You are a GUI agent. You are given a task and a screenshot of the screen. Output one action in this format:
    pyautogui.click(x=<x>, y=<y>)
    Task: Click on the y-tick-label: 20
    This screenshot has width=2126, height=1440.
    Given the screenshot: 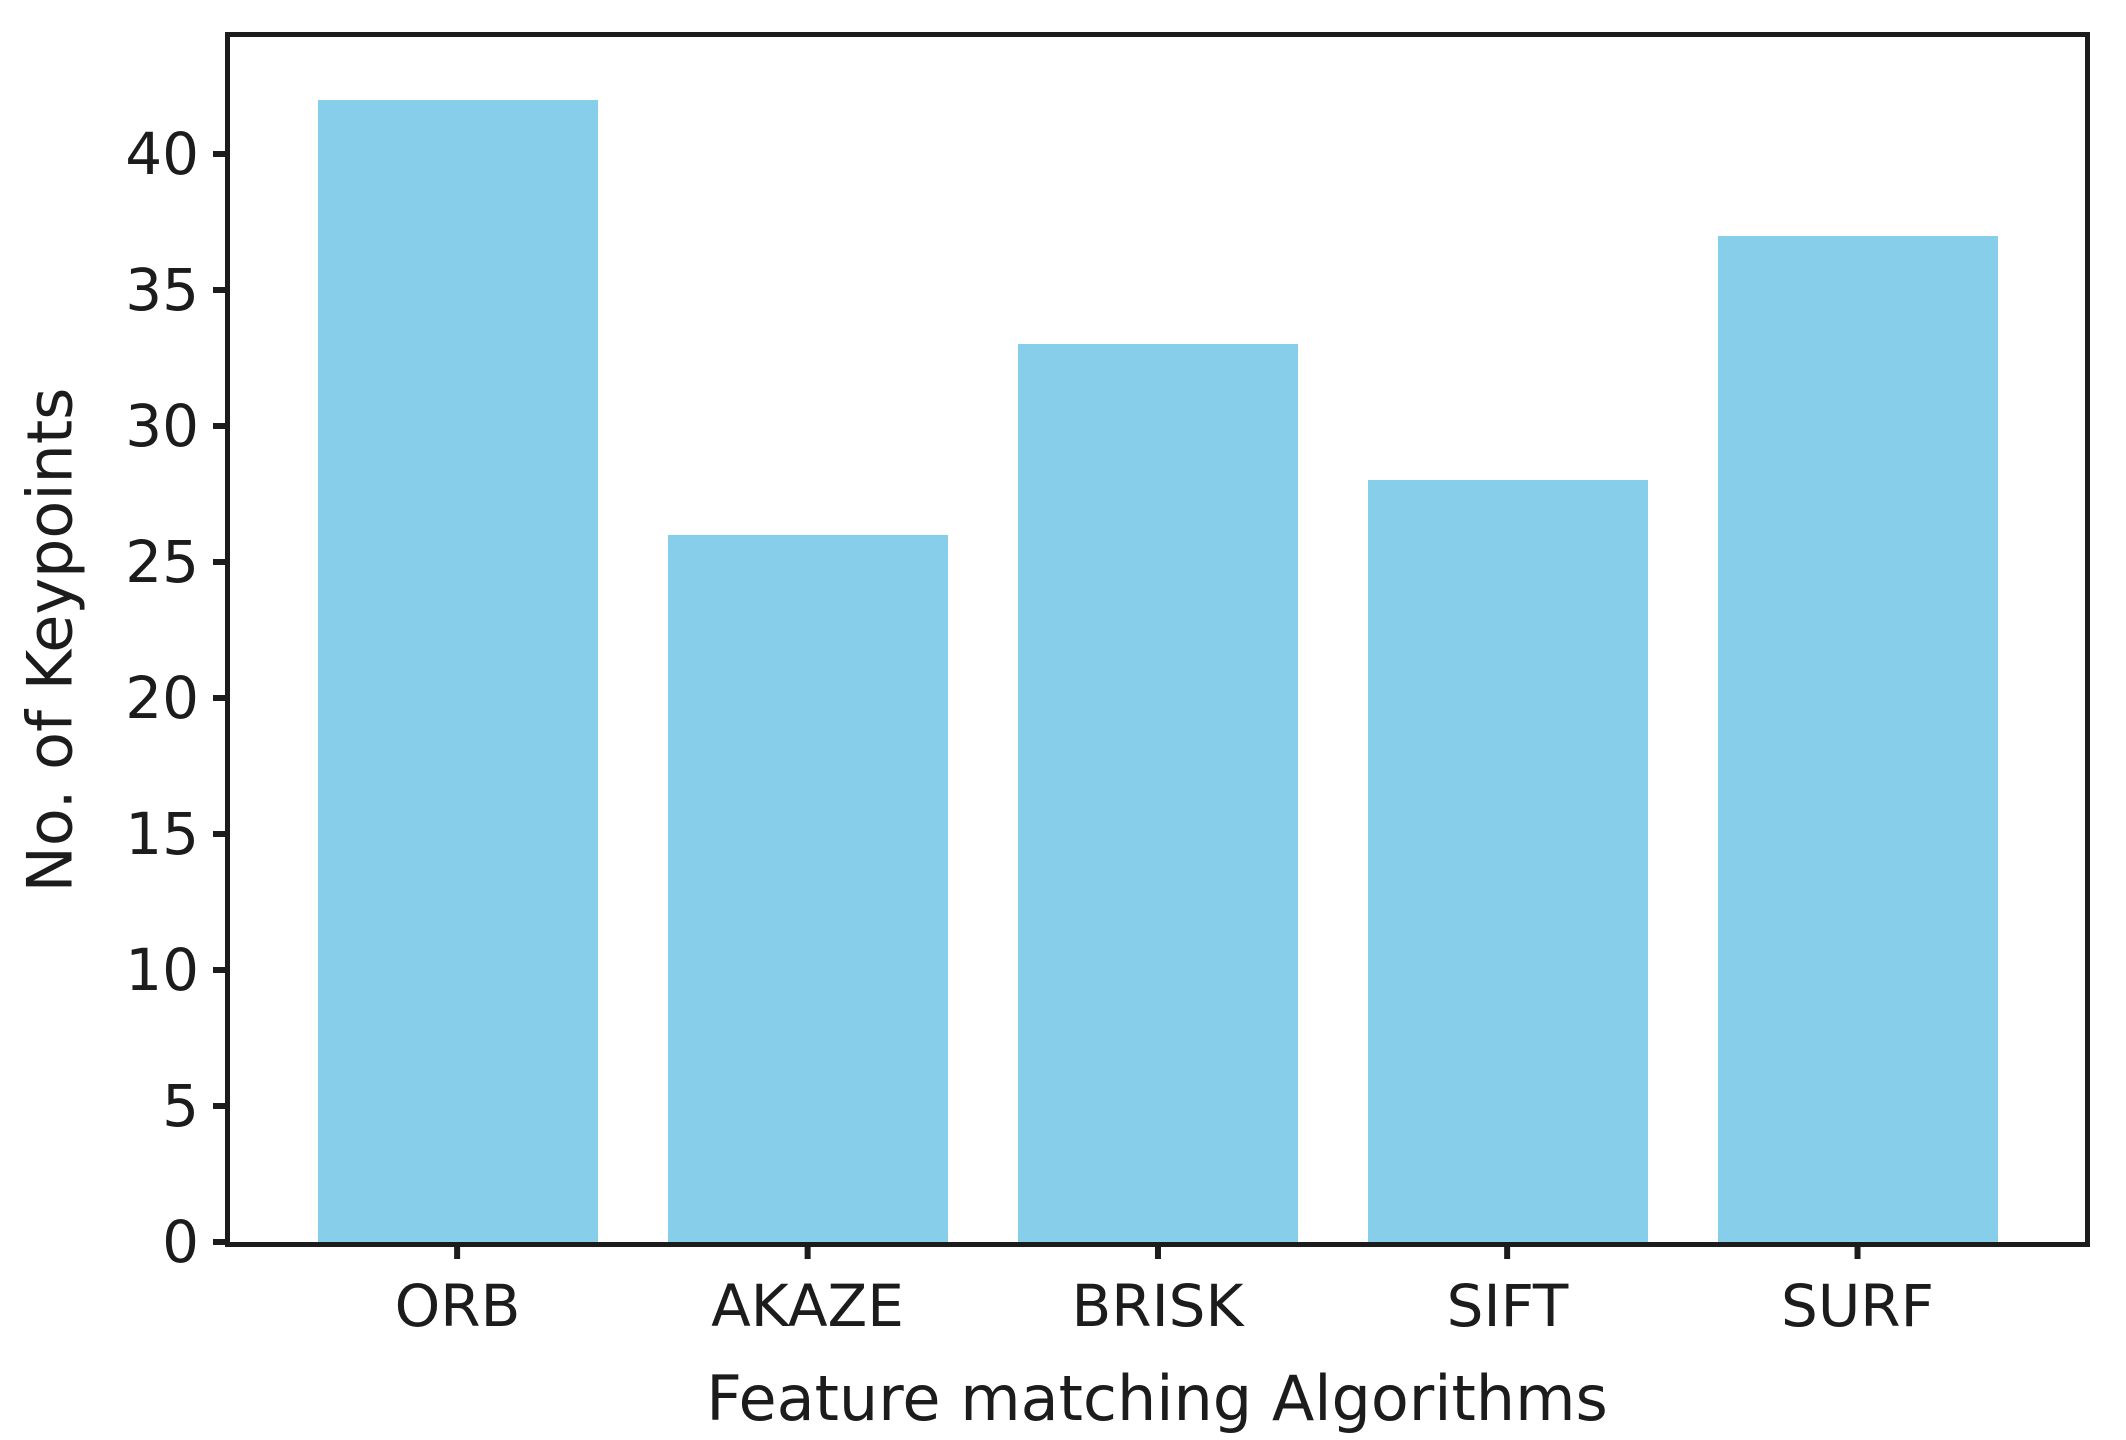 What is the action you would take?
    pyautogui.click(x=162, y=697)
    